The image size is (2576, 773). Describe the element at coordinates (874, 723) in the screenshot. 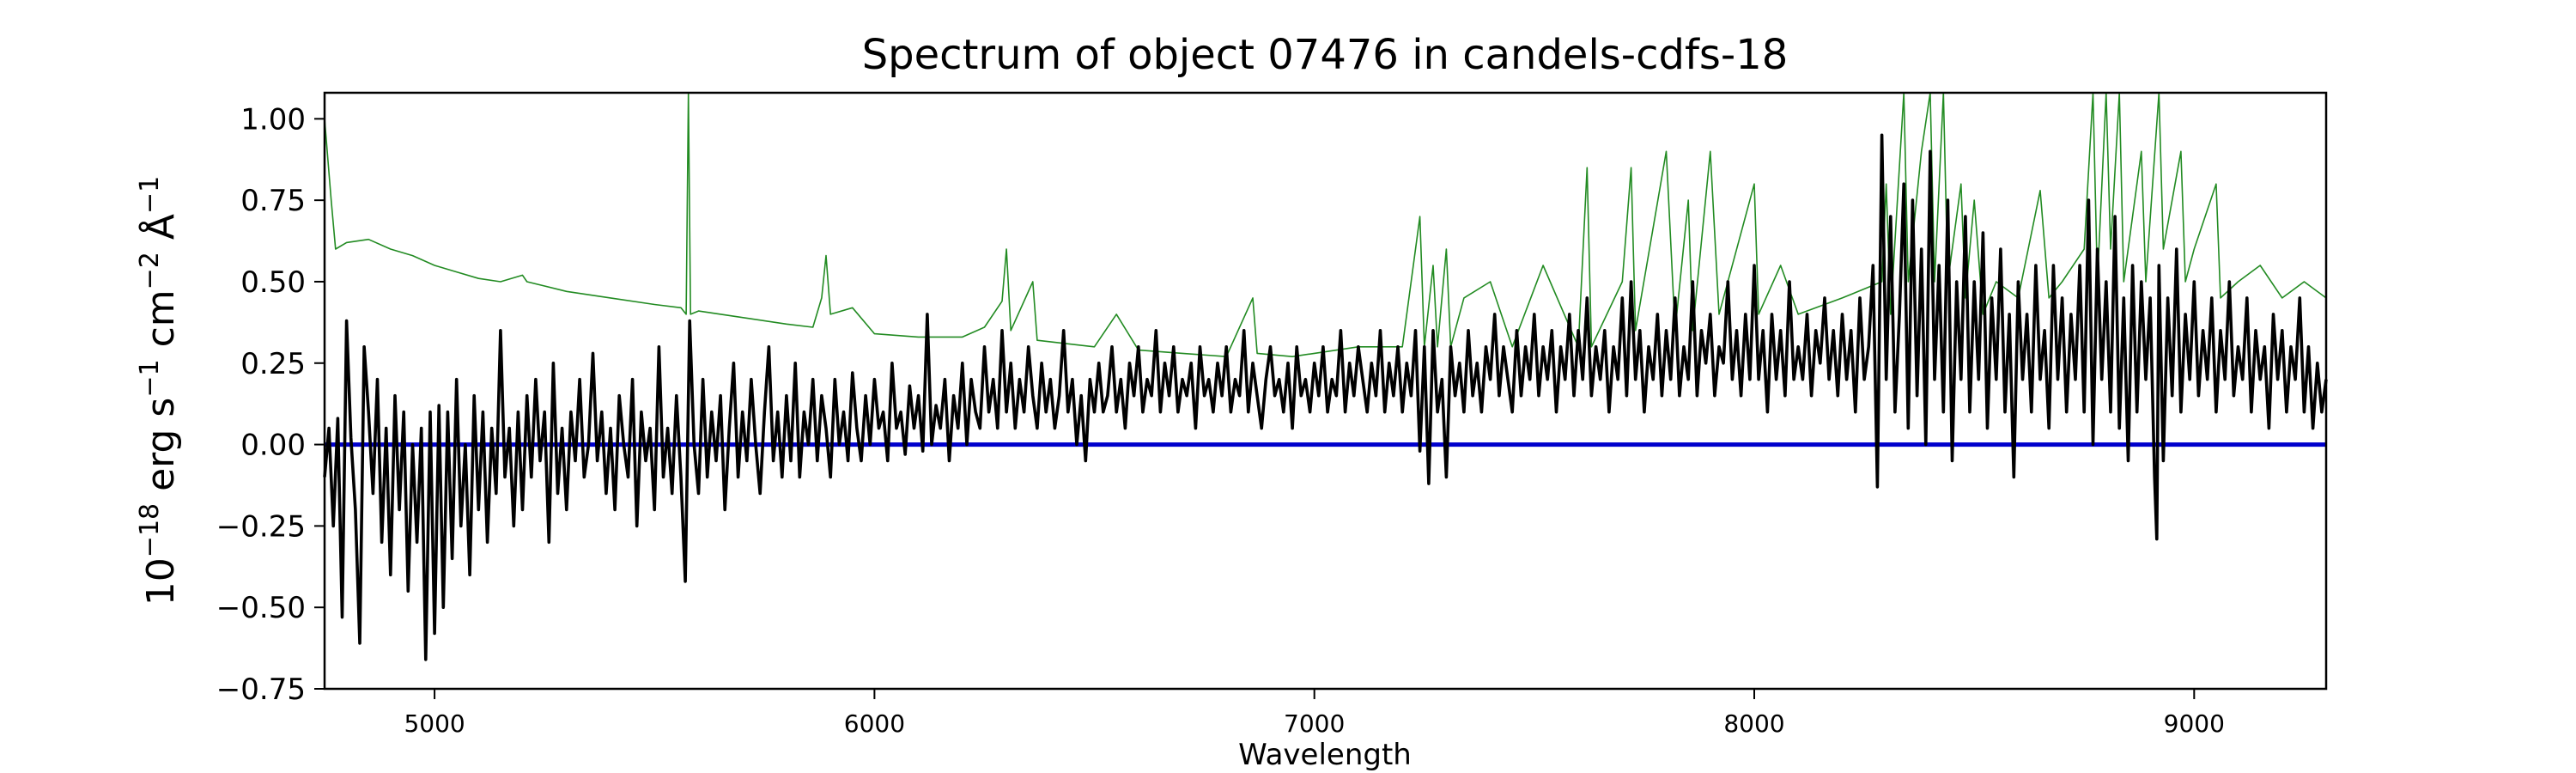

I see `x-tick-label: 6000` at that location.